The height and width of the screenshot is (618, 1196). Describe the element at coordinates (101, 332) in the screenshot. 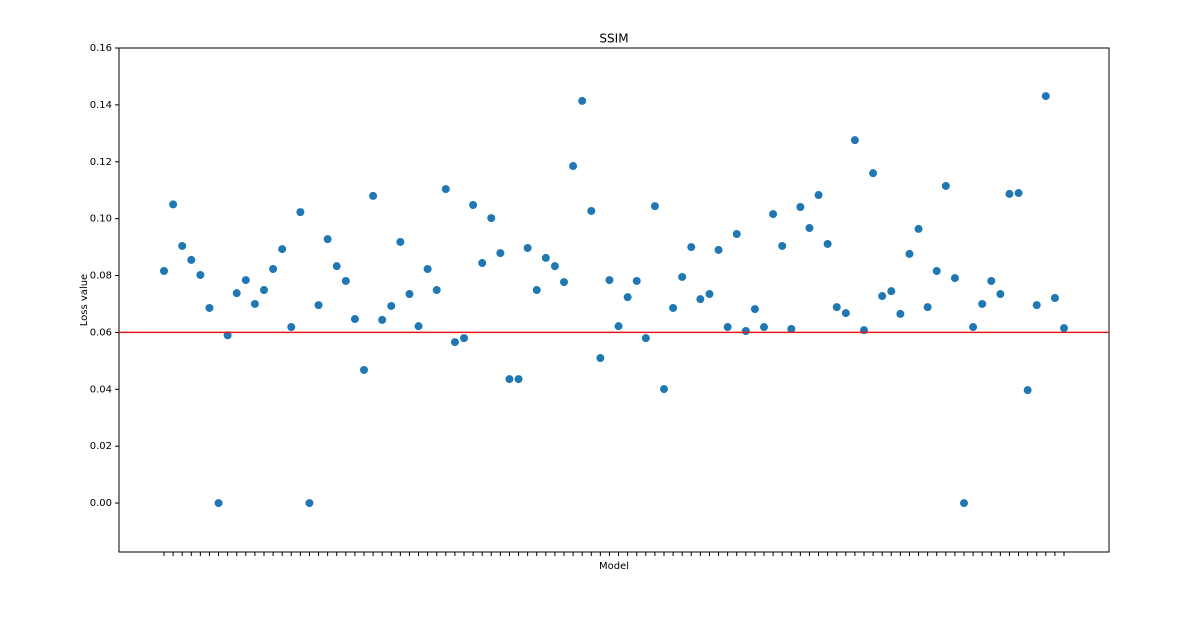

I see `y-tick-label: 0.06` at that location.